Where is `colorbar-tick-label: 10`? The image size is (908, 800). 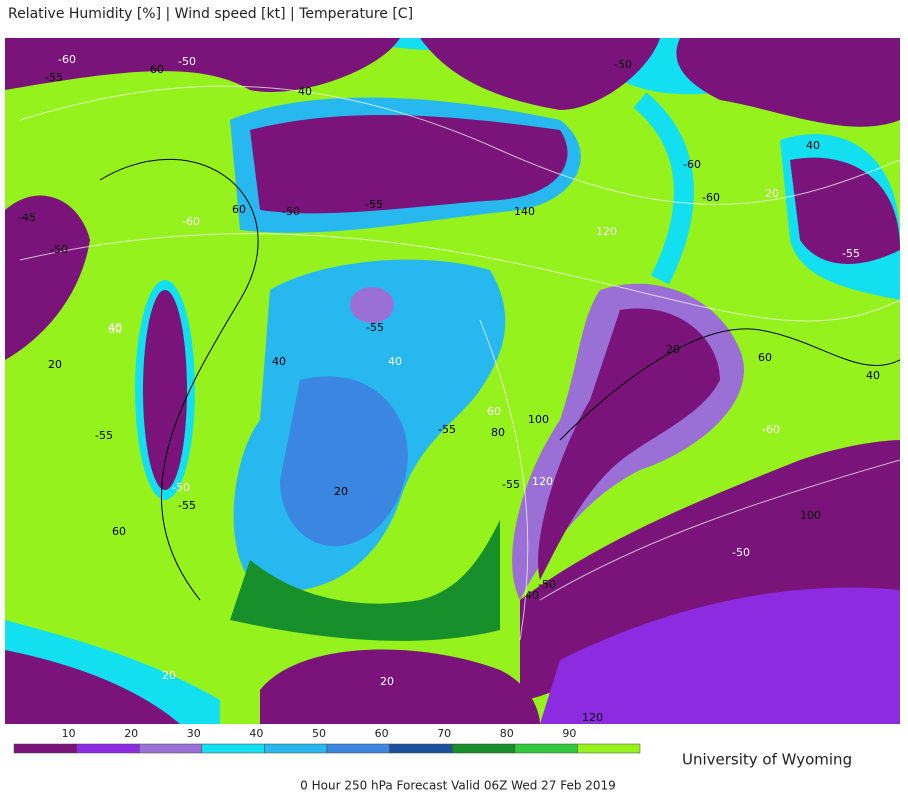 colorbar-tick-label: 10 is located at coordinates (69, 733).